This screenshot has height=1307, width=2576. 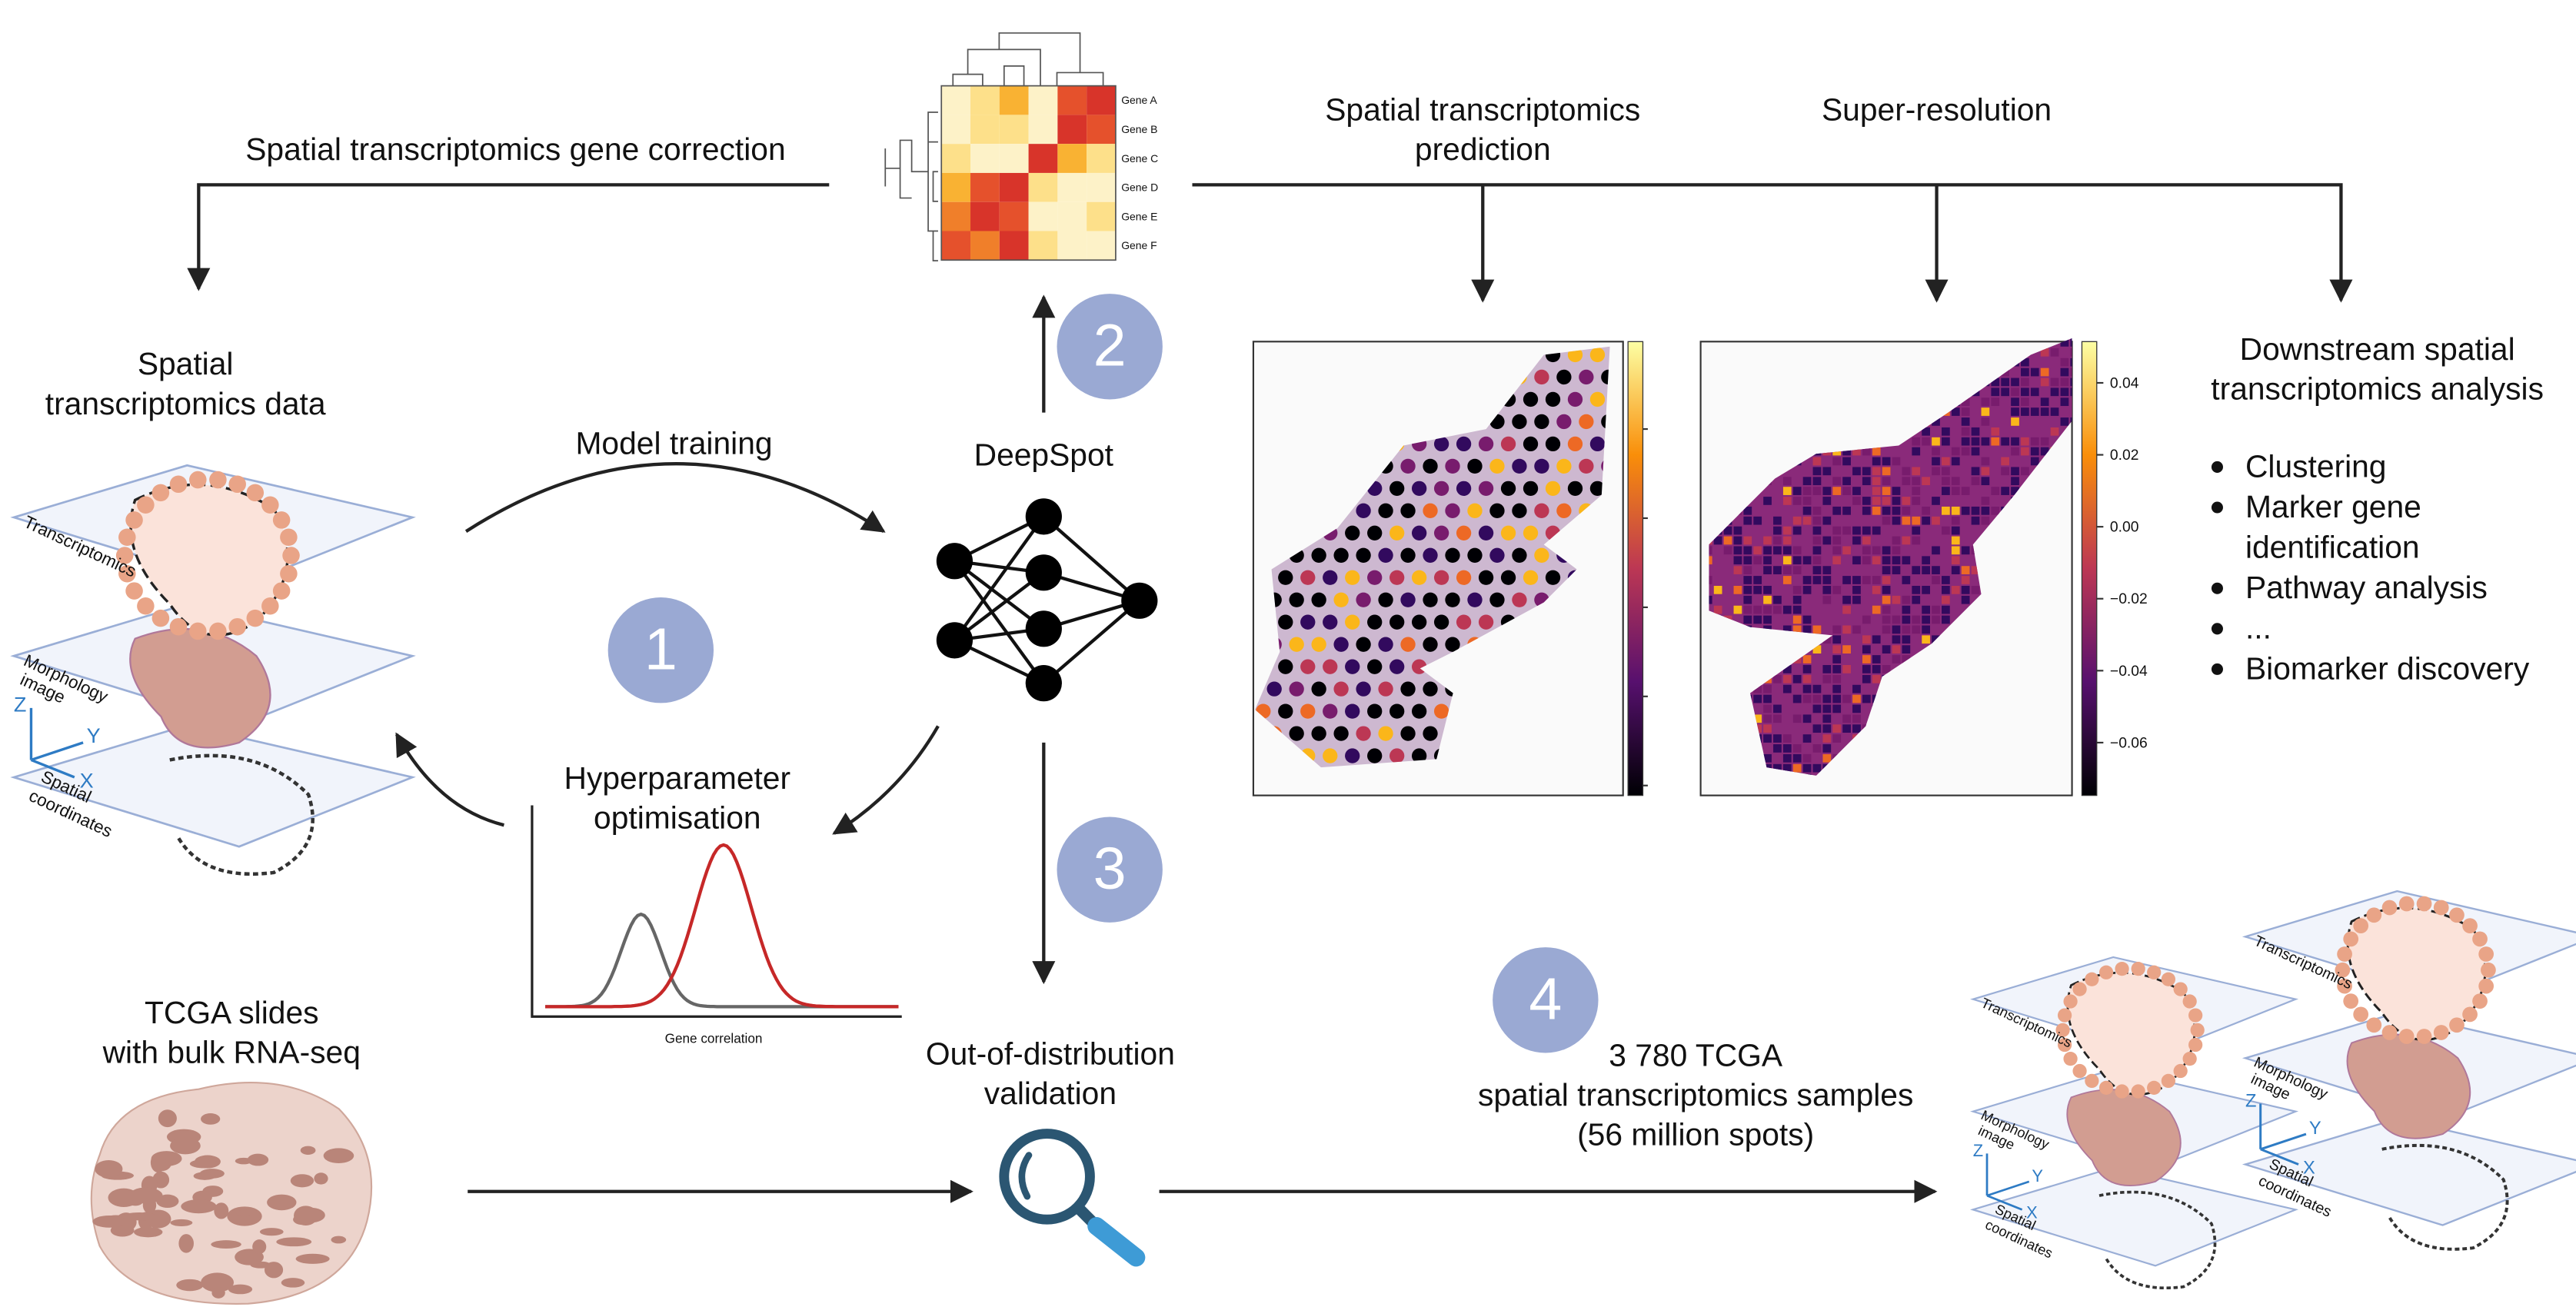 I want to click on ood-label: Out-of-distribution, so click(x=1050, y=1053).